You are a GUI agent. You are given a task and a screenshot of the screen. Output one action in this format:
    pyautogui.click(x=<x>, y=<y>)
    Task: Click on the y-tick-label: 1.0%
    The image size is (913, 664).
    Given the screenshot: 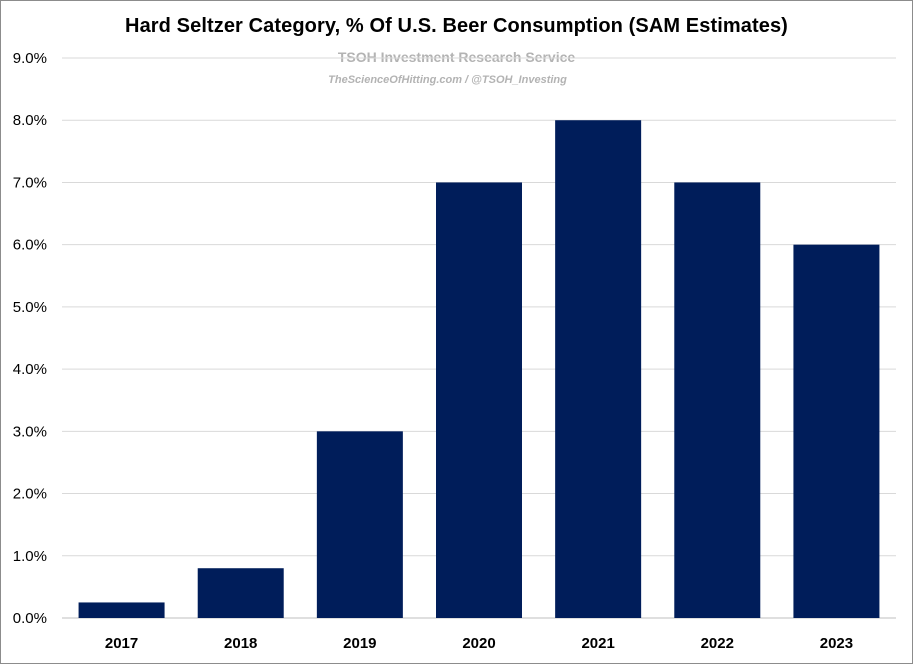 What is the action you would take?
    pyautogui.click(x=30, y=556)
    